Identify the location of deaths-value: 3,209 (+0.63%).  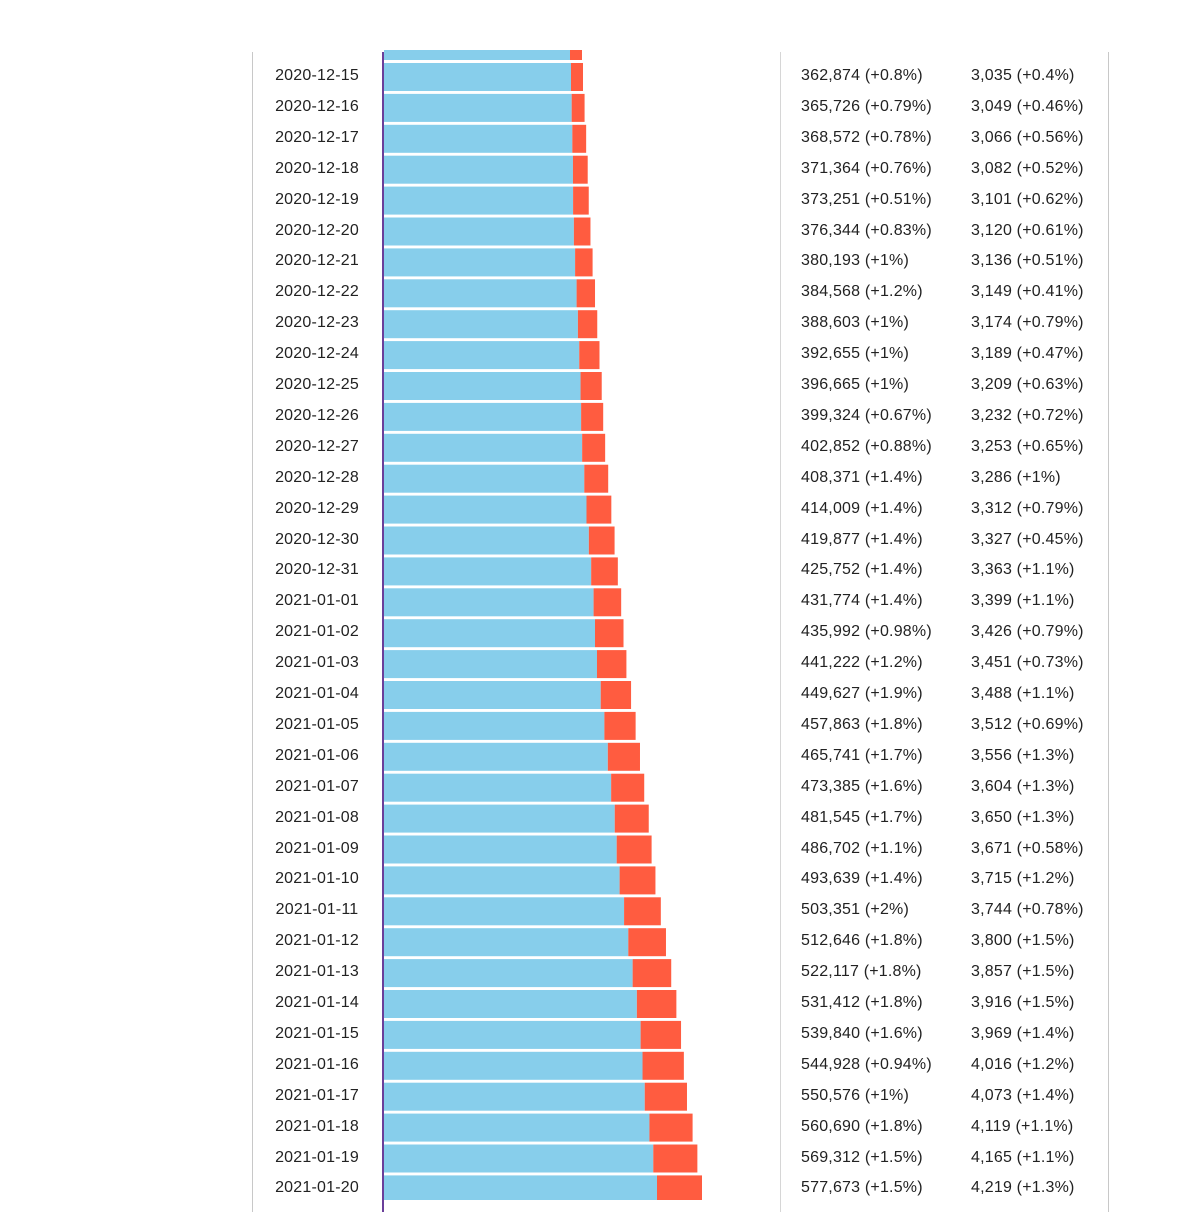
(1027, 384).